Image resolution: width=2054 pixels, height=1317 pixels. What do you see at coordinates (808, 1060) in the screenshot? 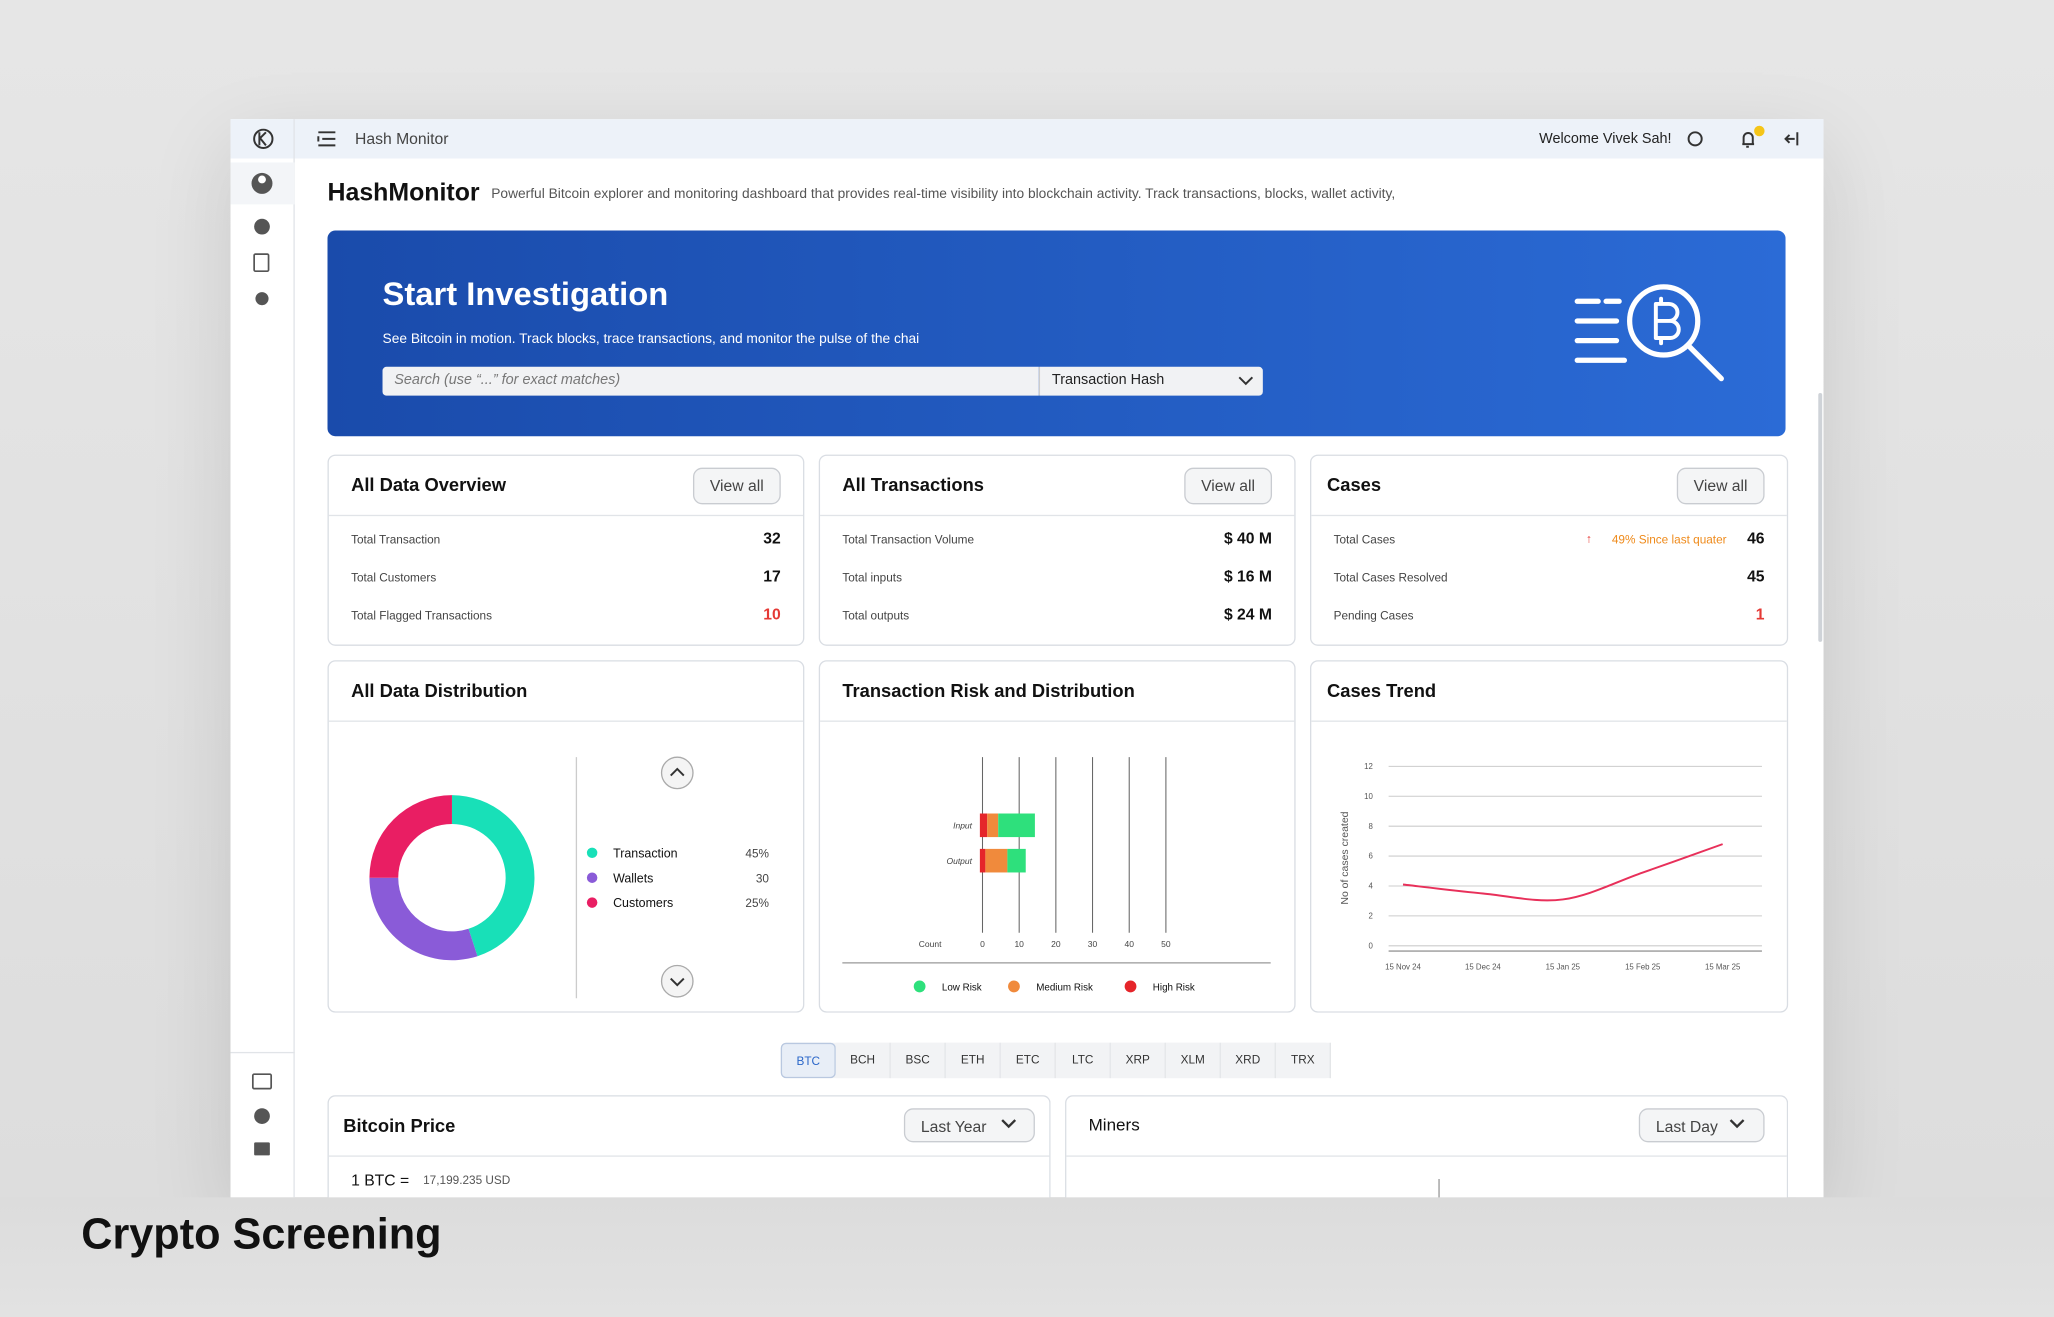
I see `coin-tab: BTC` at bounding box center [808, 1060].